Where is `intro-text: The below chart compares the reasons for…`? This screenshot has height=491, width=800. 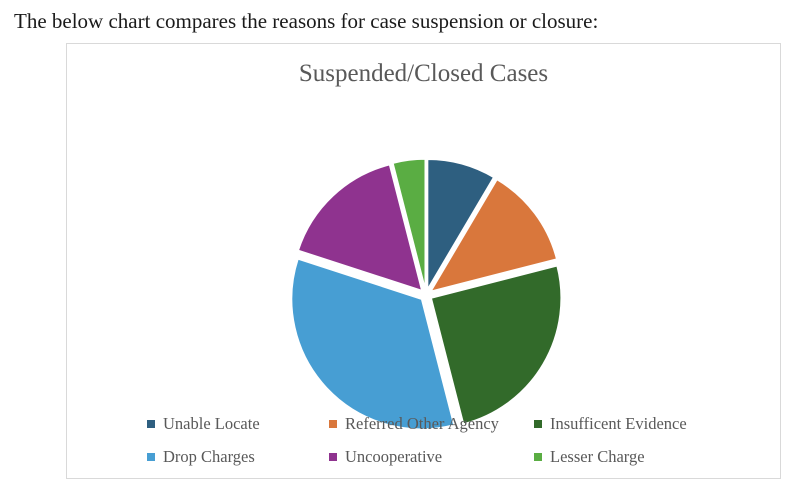 intro-text: The below chart compares the reasons for… is located at coordinates (306, 21).